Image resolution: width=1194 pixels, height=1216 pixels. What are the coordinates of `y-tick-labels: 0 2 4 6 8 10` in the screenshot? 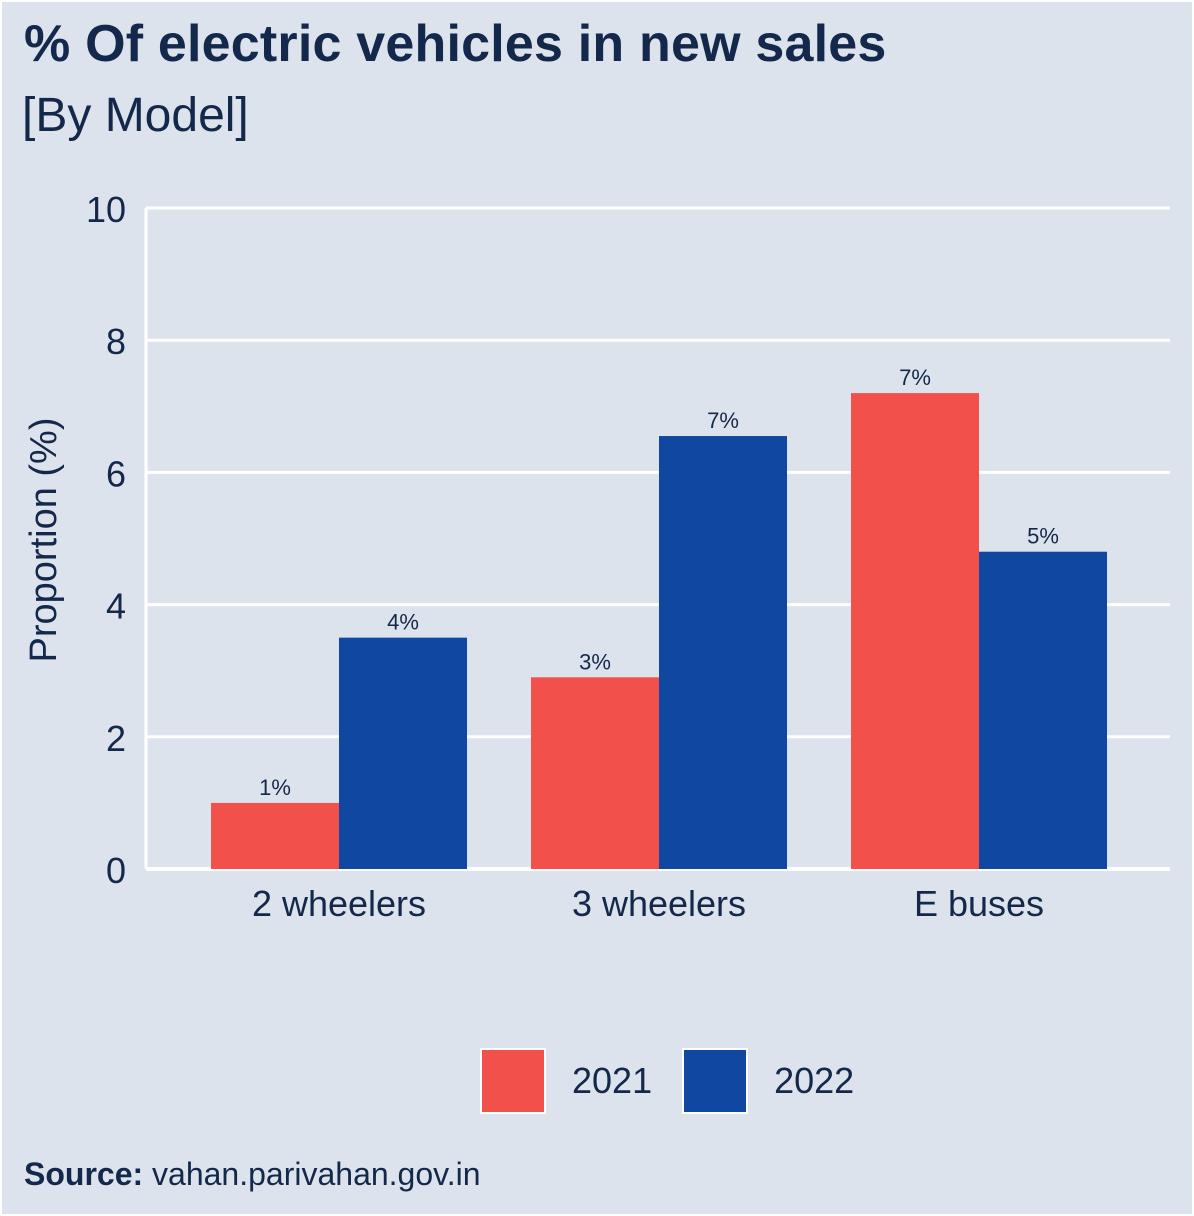 It's located at (106, 540).